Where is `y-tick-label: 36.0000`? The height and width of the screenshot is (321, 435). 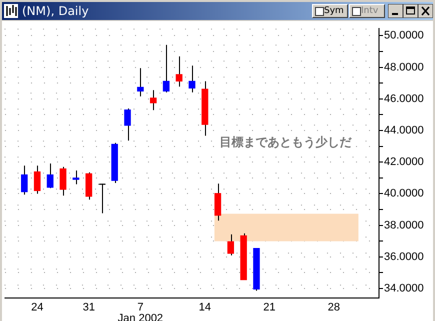 y-tick-label: 36.0000 is located at coordinates (404, 256).